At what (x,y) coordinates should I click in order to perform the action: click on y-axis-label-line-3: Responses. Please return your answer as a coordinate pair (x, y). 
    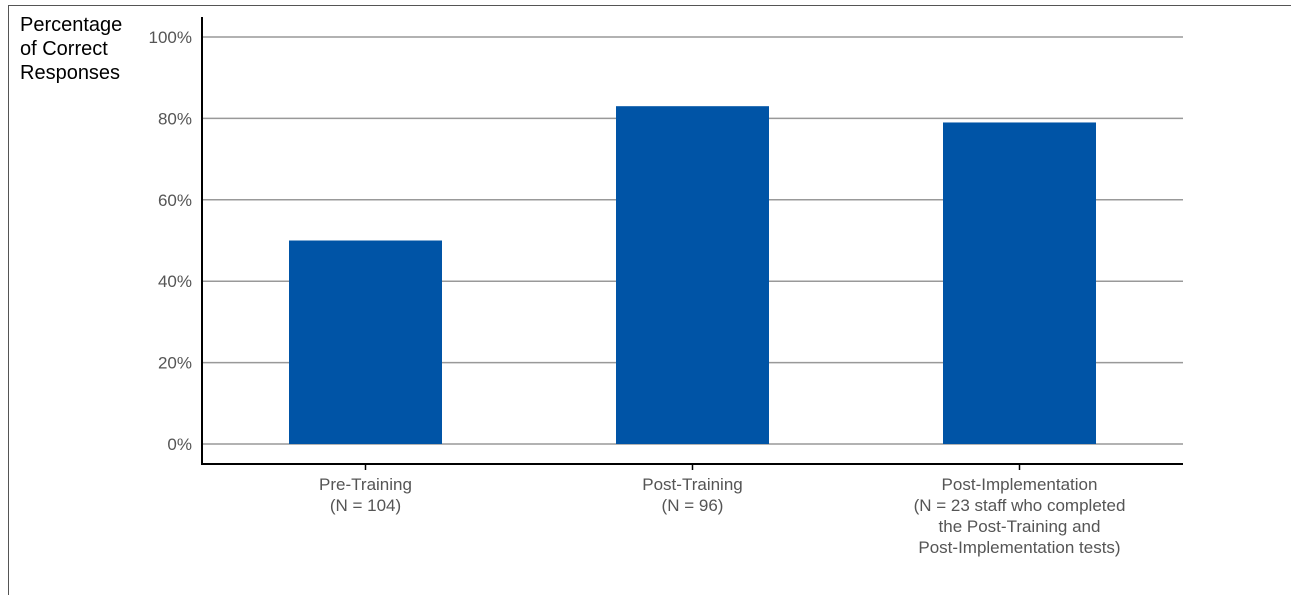
    Looking at the image, I should click on (70, 73).